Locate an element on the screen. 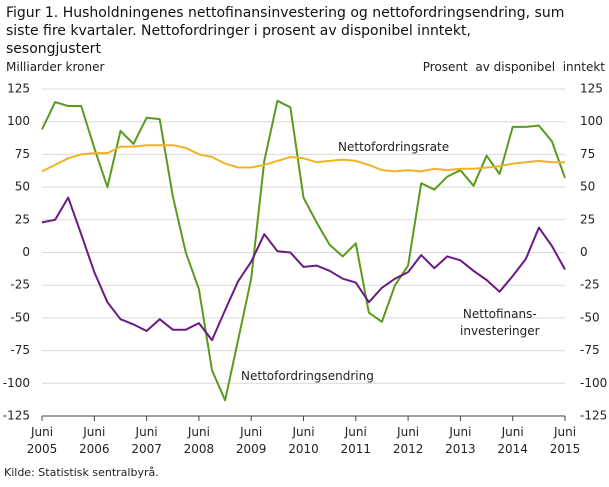  x-tick-label: Juni 2014 is located at coordinates (512, 440).